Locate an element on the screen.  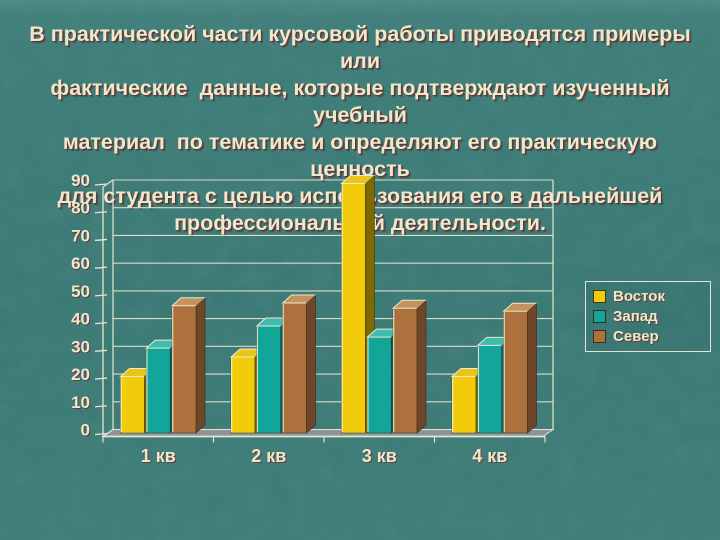
bar-front-Север-3 кв is located at coordinates (405, 370).